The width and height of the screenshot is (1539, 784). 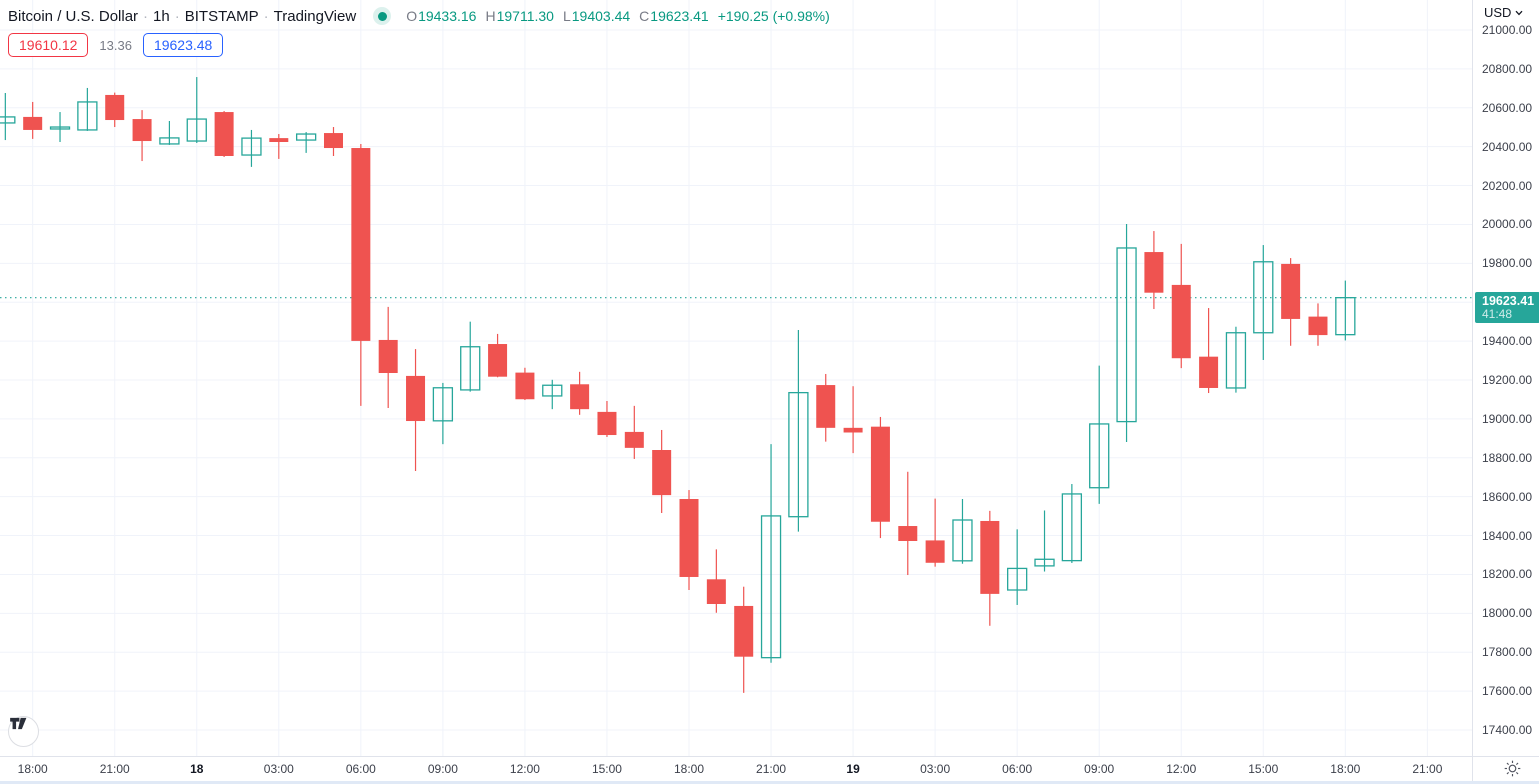 What do you see at coordinates (73, 16) in the screenshot?
I see `symbol-title: Bitcoin / U.S. Dollar` at bounding box center [73, 16].